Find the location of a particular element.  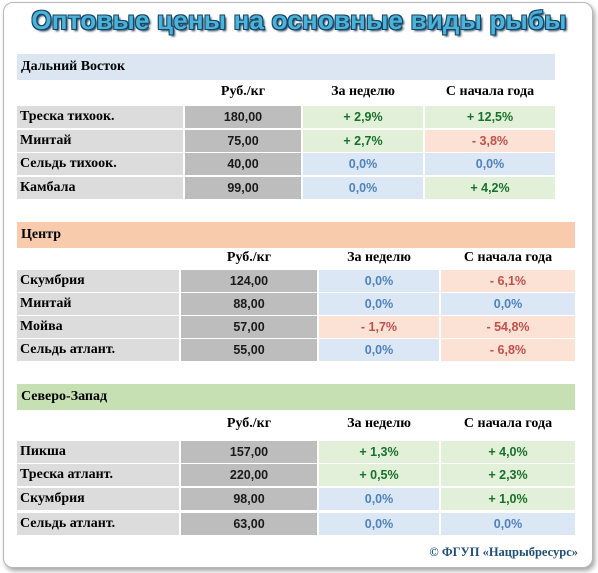

year-change: + 1,0% is located at coordinates (508, 499).